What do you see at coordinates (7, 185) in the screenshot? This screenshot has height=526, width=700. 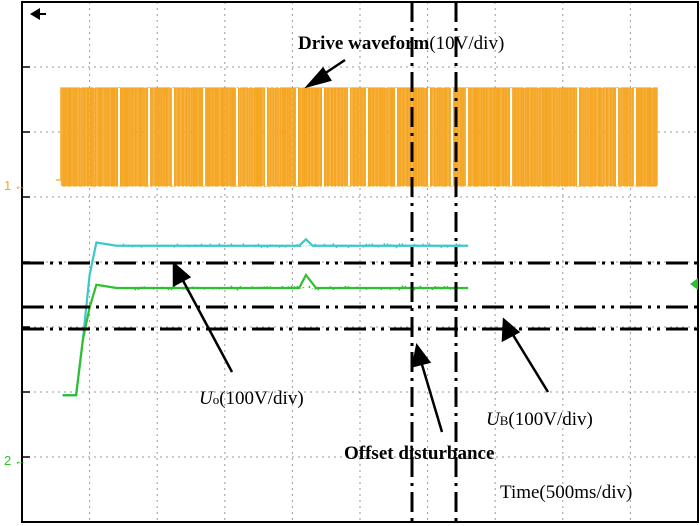 I see `channel-1-marker: 1` at bounding box center [7, 185].